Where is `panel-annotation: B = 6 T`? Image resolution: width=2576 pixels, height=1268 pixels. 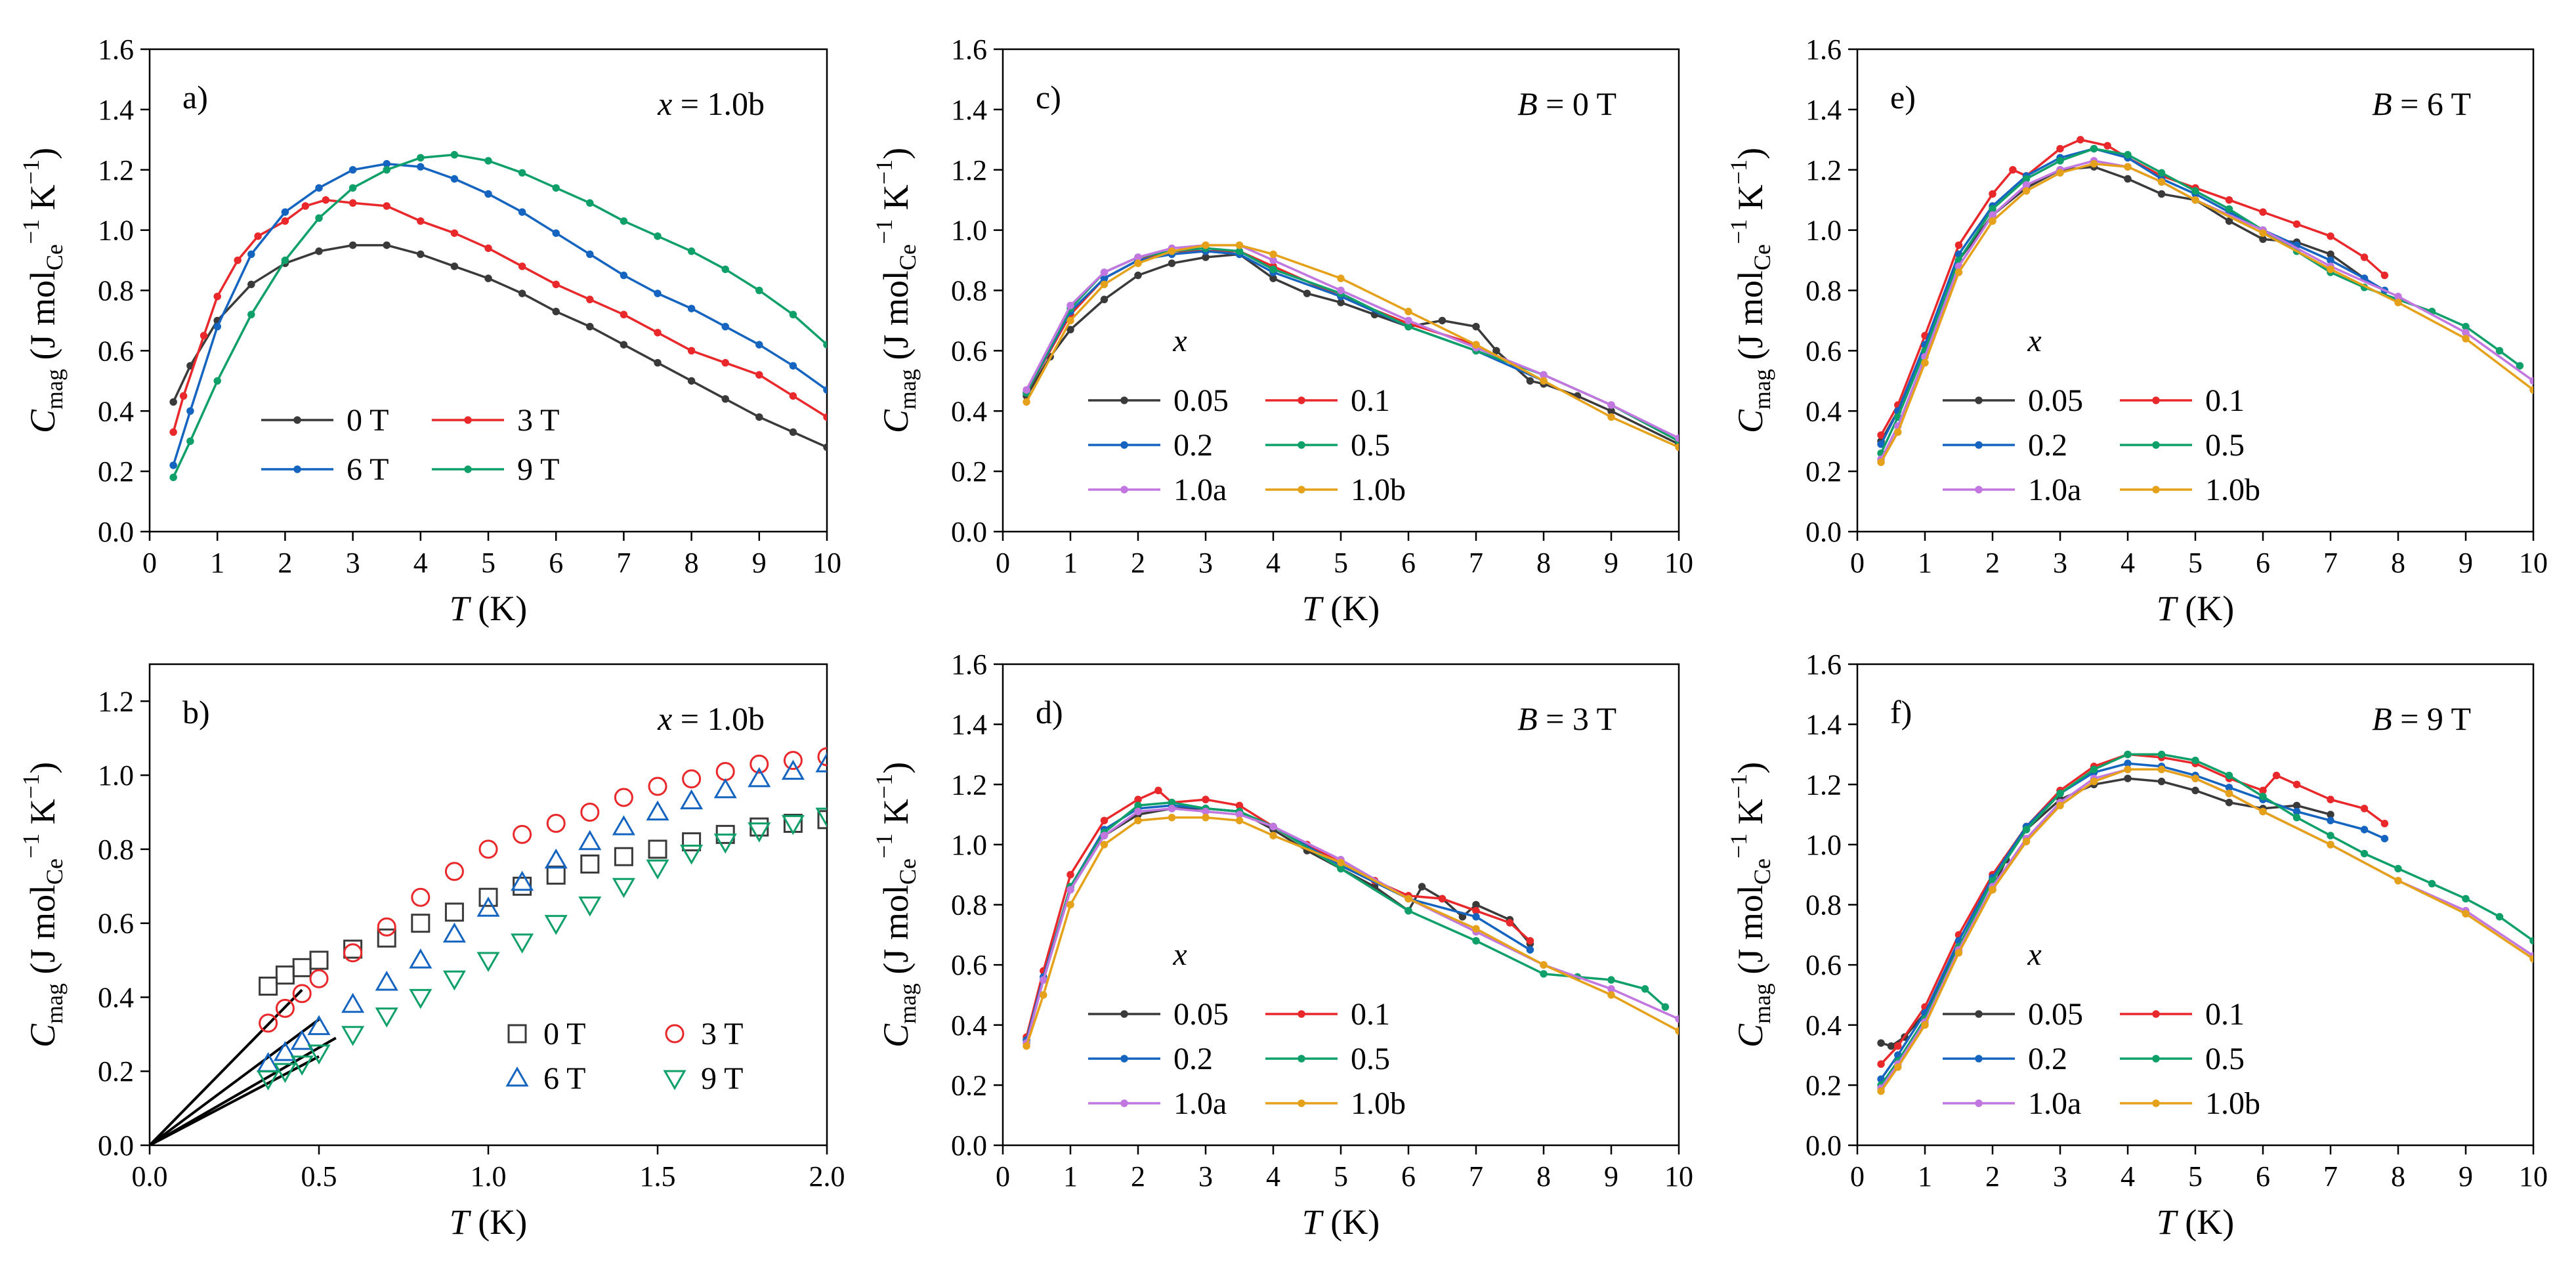
panel-annotation: B = 6 T is located at coordinates (2421, 103).